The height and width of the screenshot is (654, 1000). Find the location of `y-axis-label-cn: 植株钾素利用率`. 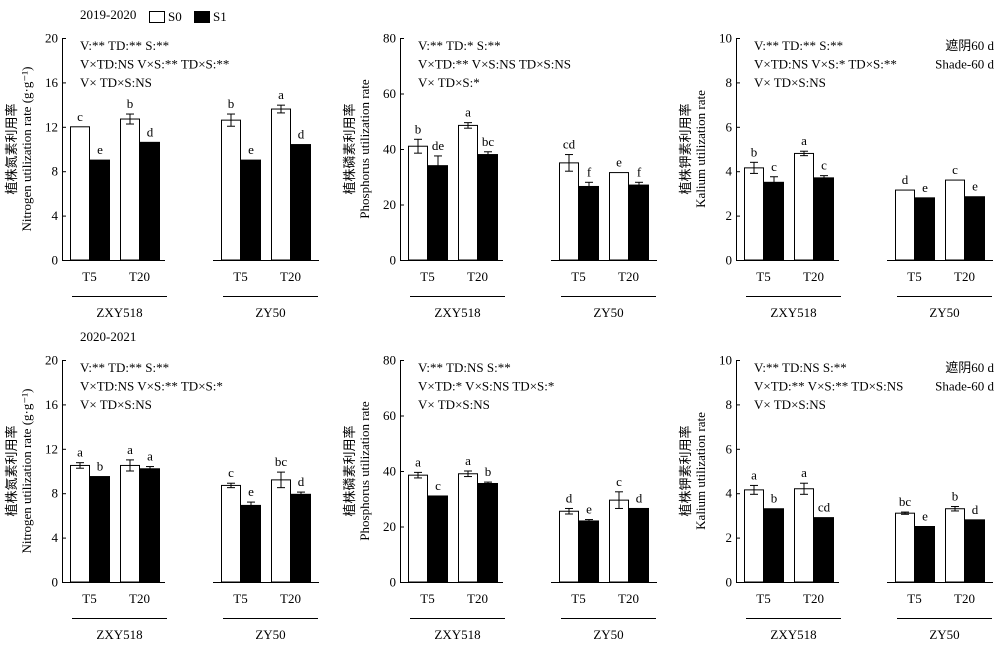

y-axis-label-cn: 植株钾素利用率 is located at coordinates (685, 470).